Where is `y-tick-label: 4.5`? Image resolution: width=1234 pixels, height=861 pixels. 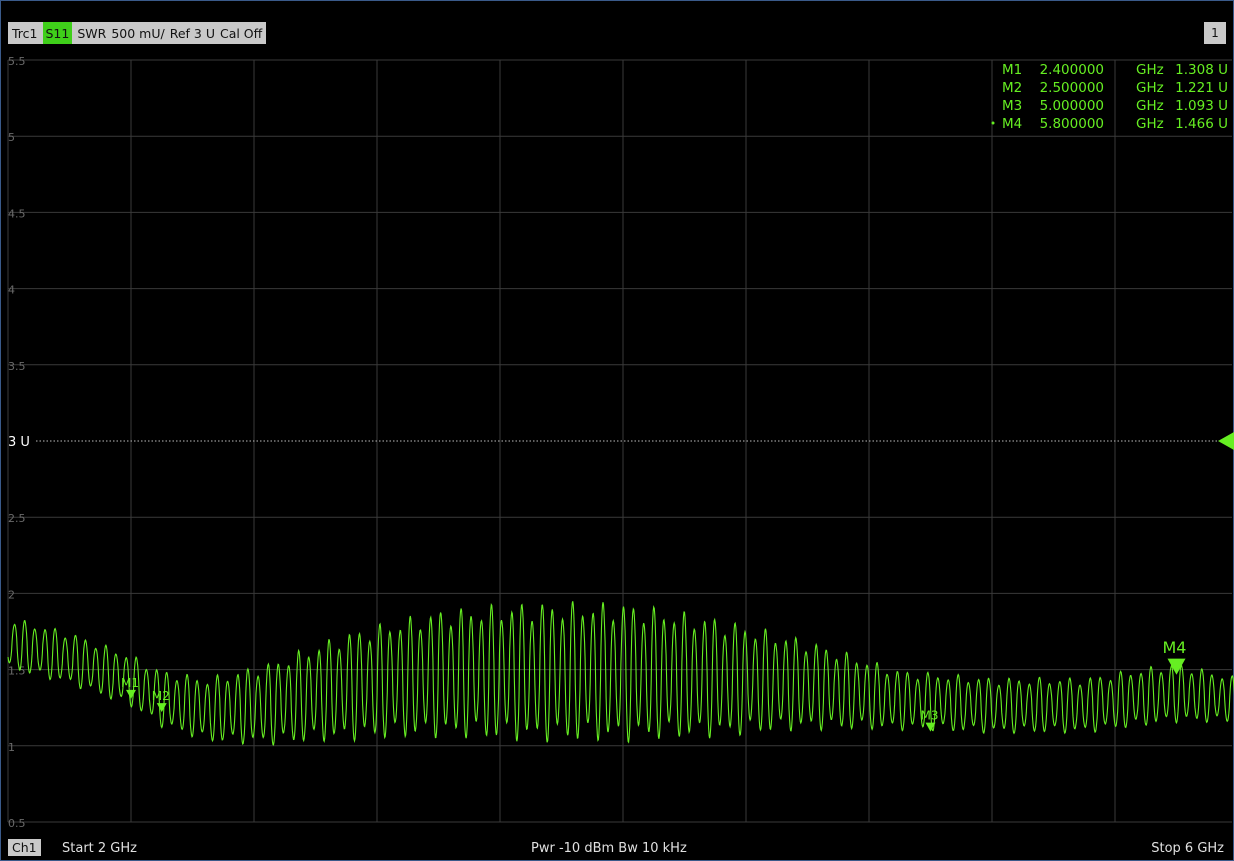
y-tick-label: 4.5 is located at coordinates (17, 213).